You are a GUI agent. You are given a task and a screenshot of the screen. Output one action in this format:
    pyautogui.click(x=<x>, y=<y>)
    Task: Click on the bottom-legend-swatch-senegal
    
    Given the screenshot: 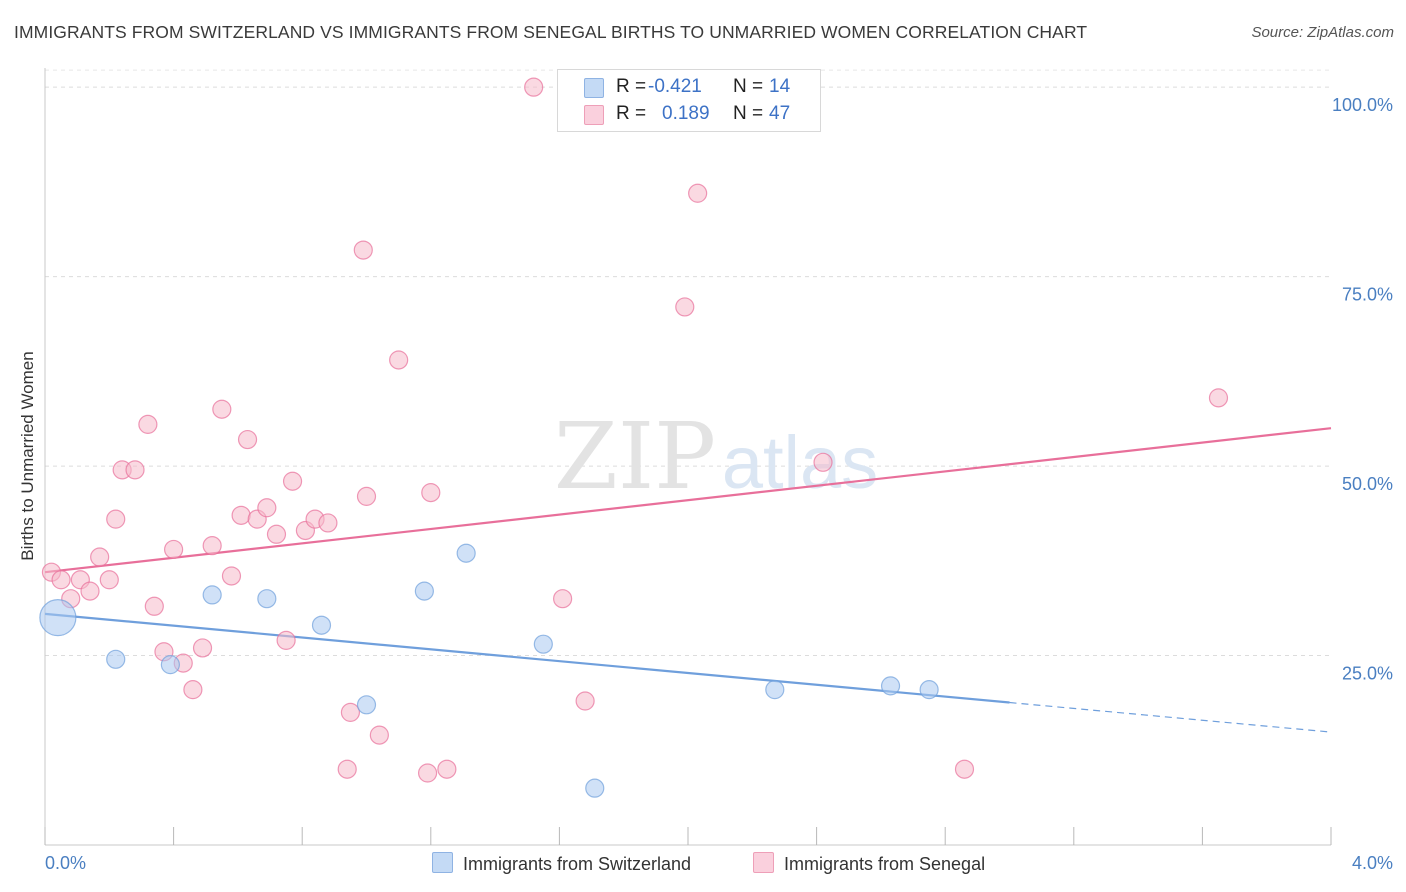 What is the action you would take?
    pyautogui.click(x=763, y=862)
    